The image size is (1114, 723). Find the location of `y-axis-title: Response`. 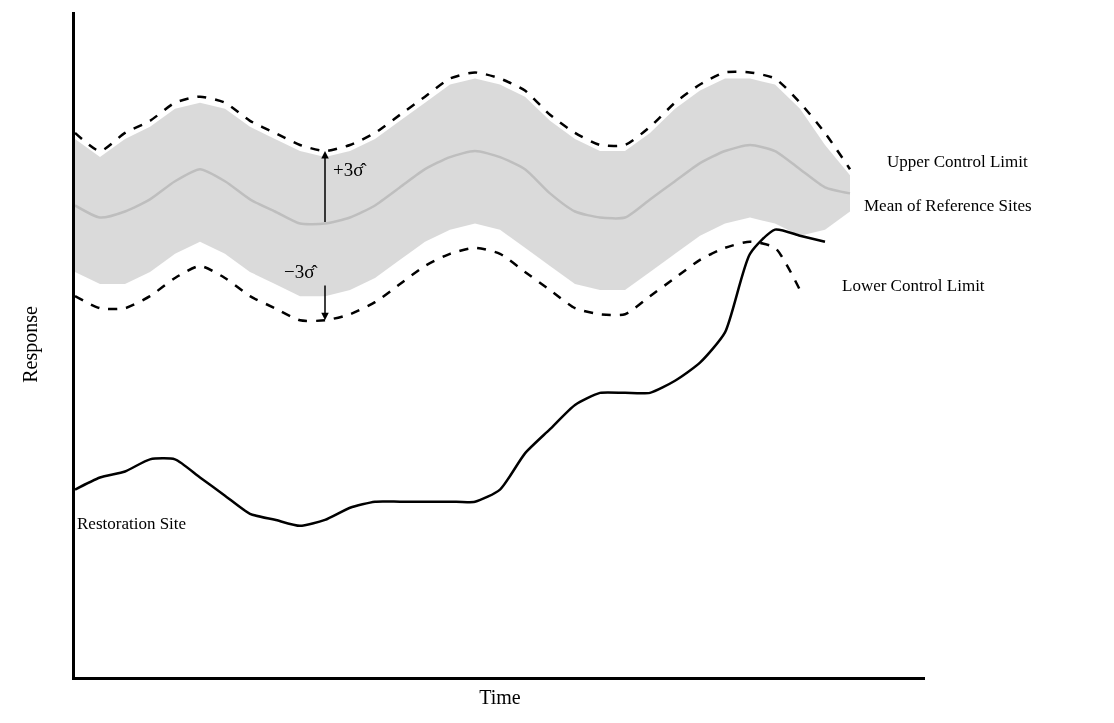

y-axis-title: Response is located at coordinates (30, 344).